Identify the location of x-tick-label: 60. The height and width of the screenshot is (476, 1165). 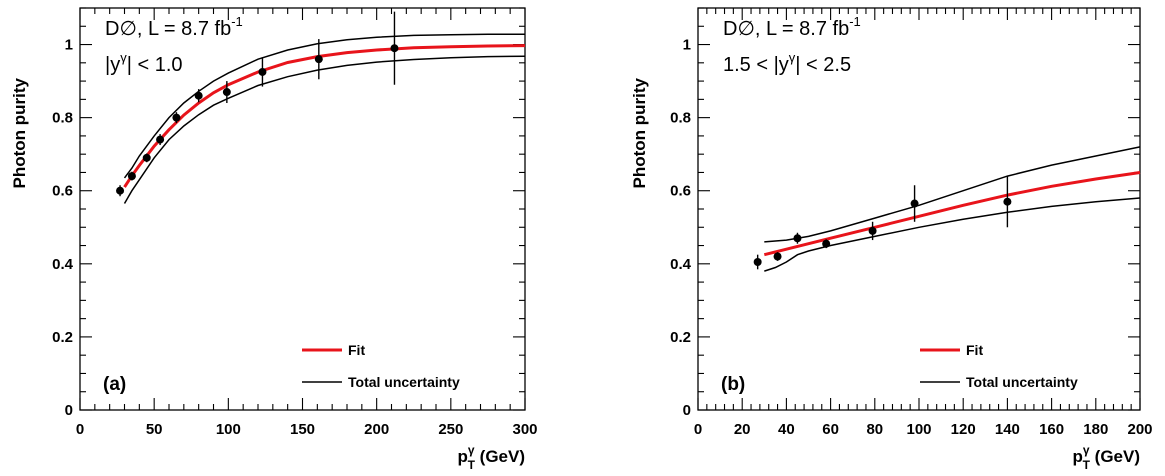
(830, 429).